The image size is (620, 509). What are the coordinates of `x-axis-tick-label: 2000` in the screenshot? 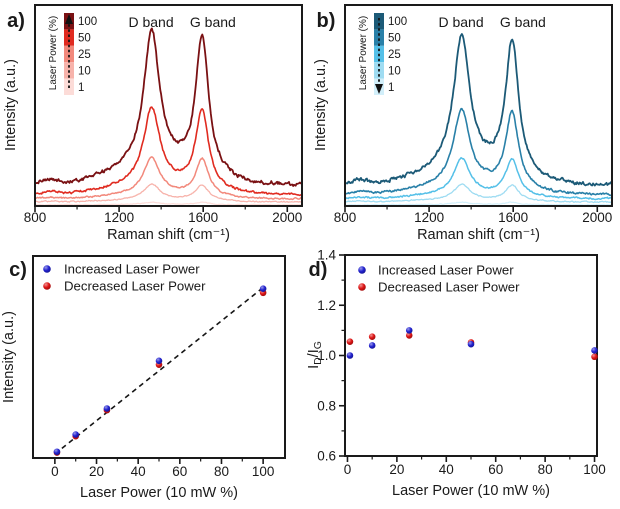 It's located at (597, 217).